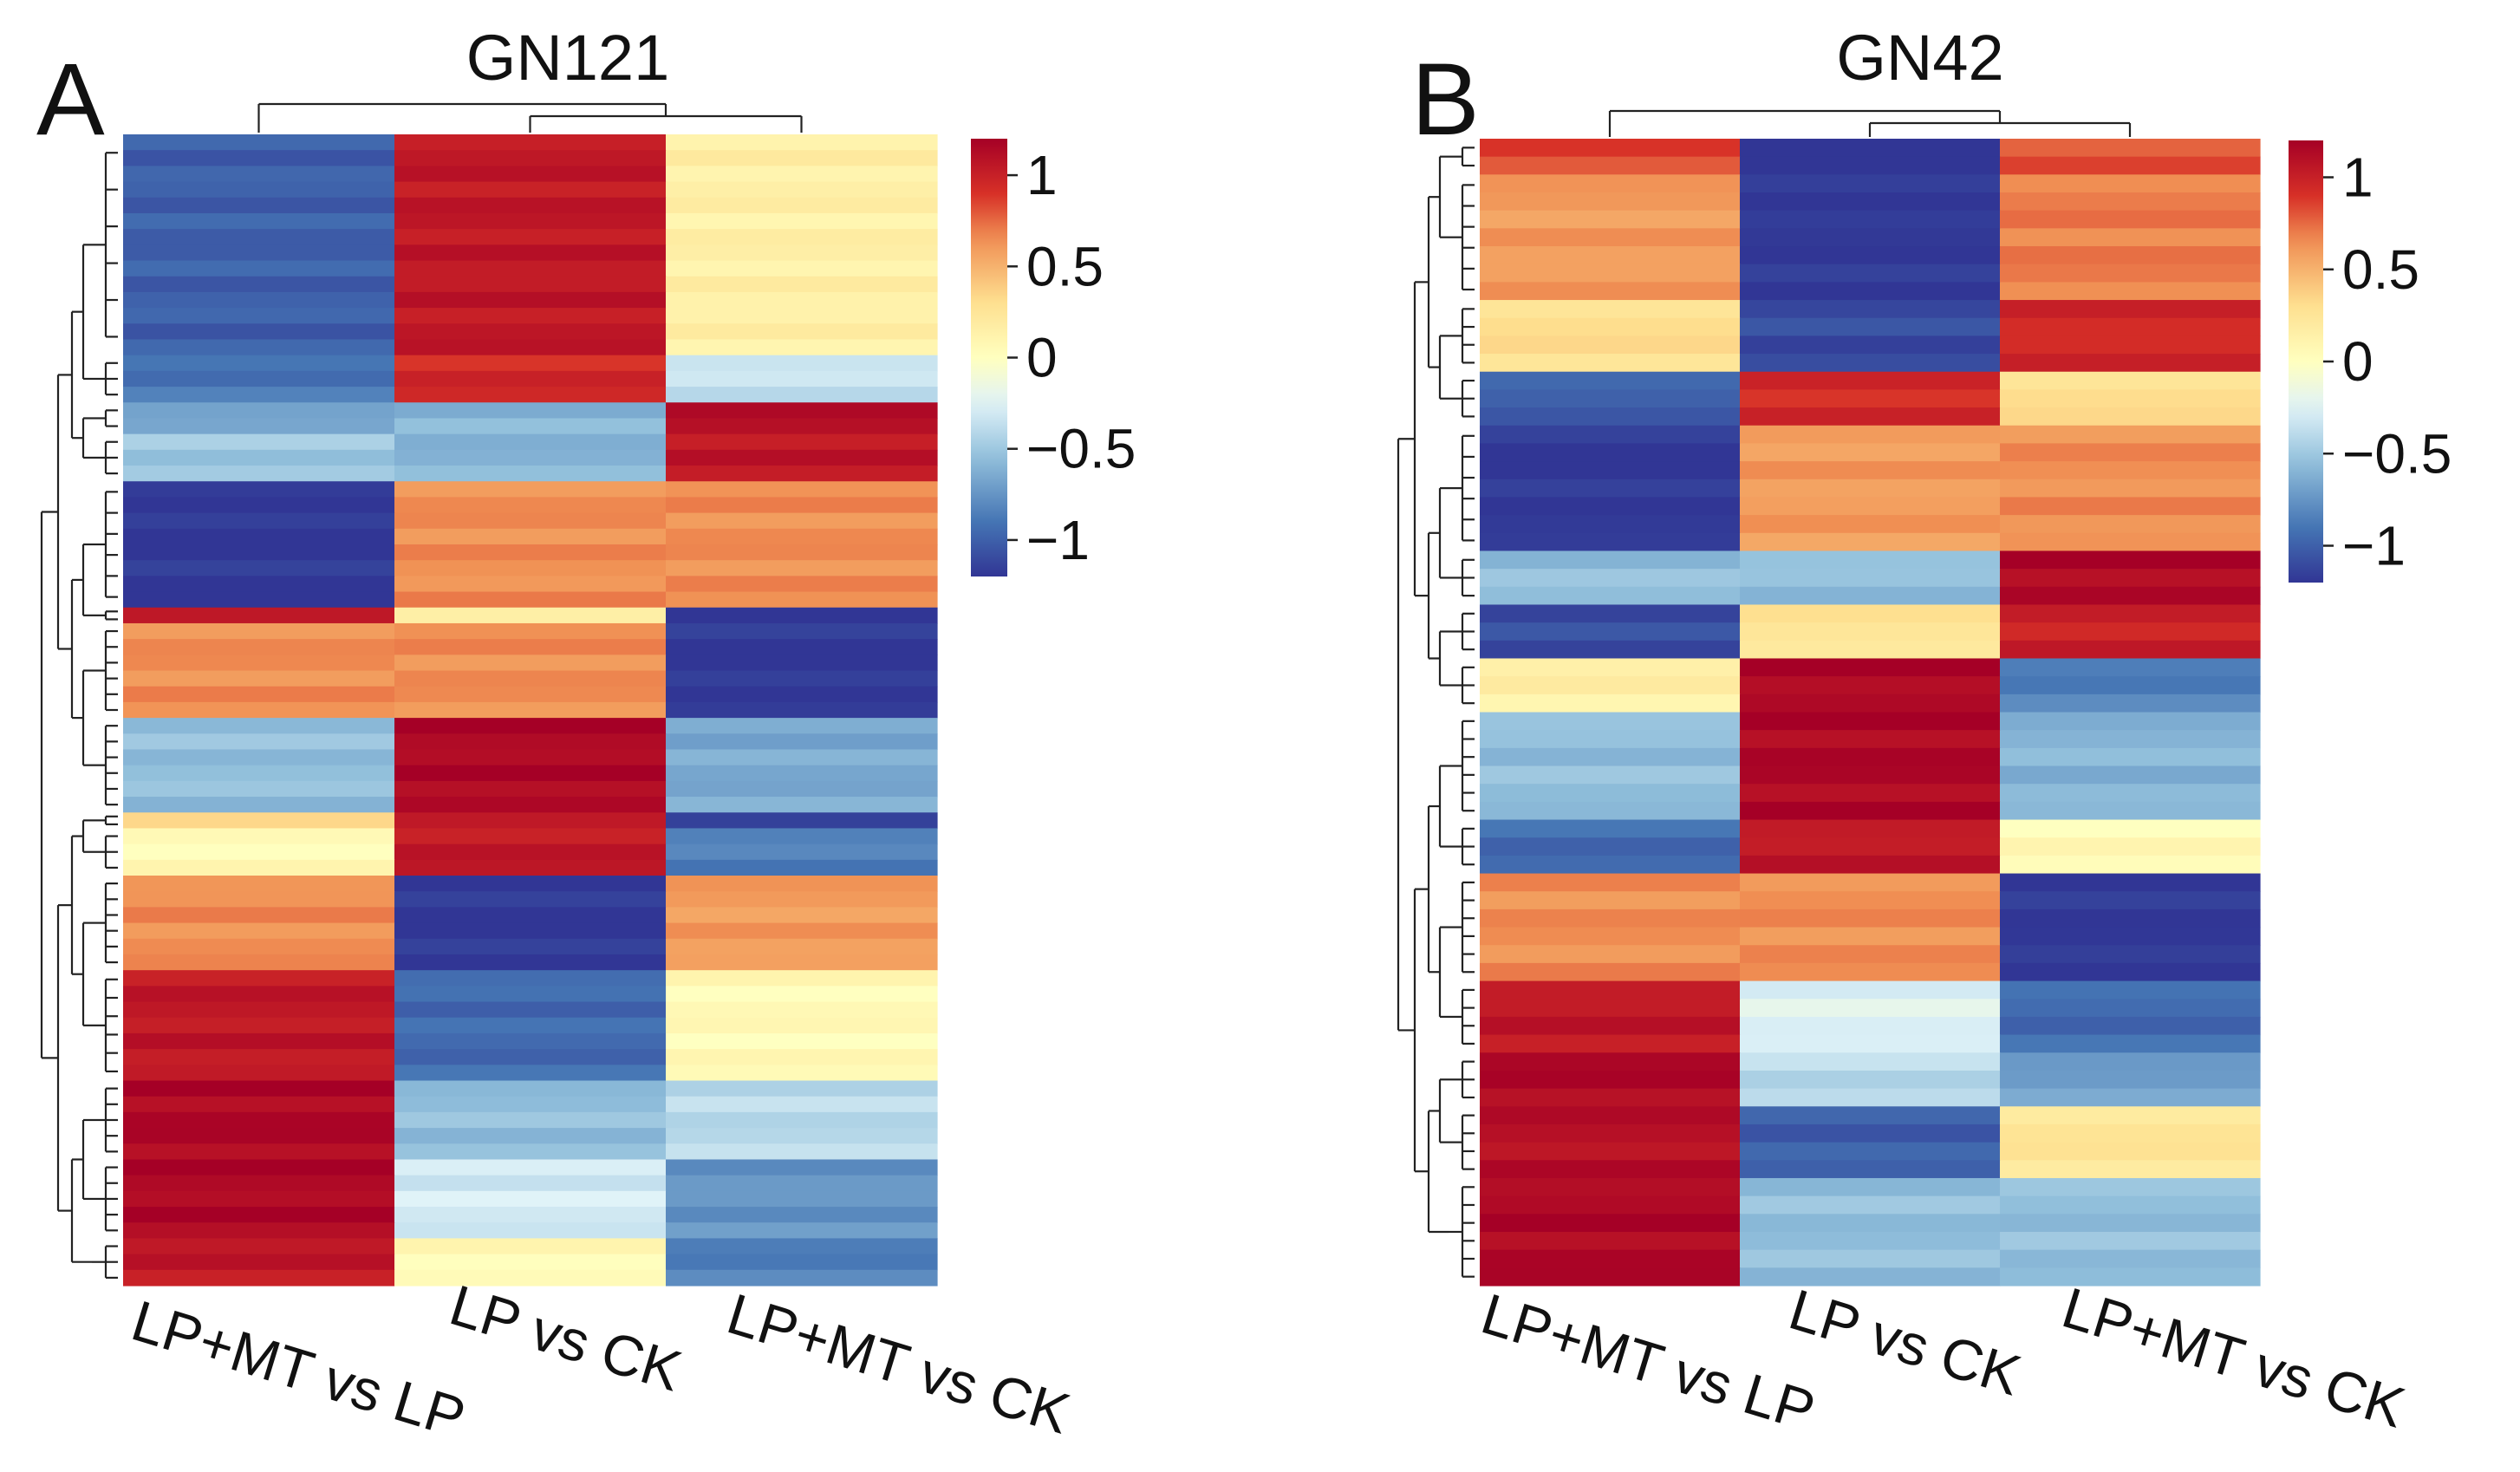 This screenshot has height=1472, width=2520. Describe the element at coordinates (2130, 1026) in the screenshot. I see `heatmap-cell-b11-c2` at that location.